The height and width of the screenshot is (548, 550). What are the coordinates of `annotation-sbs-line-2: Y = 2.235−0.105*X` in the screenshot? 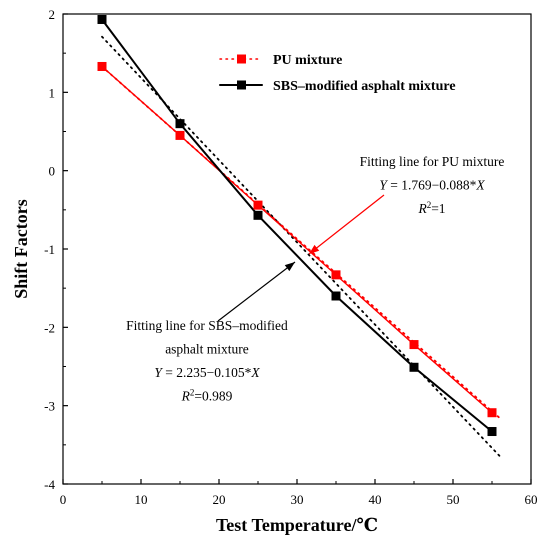 It's located at (207, 372).